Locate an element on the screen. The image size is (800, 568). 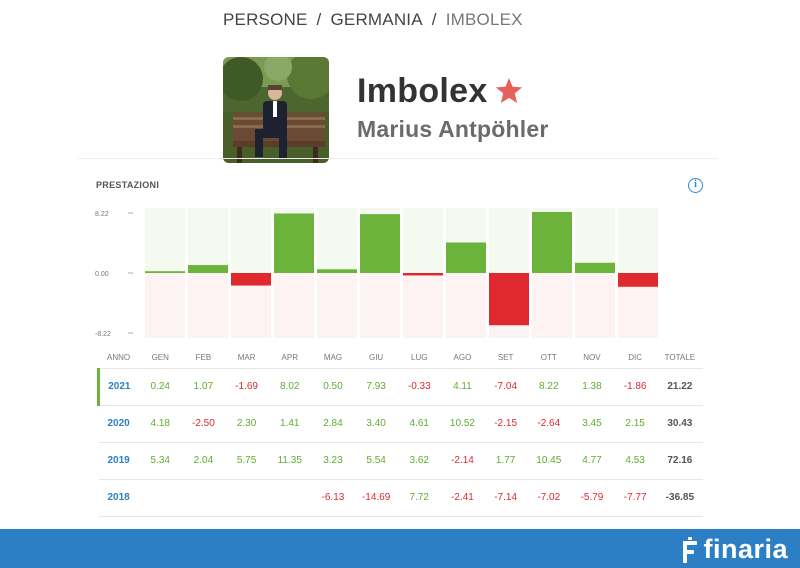
bar-mar is located at coordinates (251, 279).